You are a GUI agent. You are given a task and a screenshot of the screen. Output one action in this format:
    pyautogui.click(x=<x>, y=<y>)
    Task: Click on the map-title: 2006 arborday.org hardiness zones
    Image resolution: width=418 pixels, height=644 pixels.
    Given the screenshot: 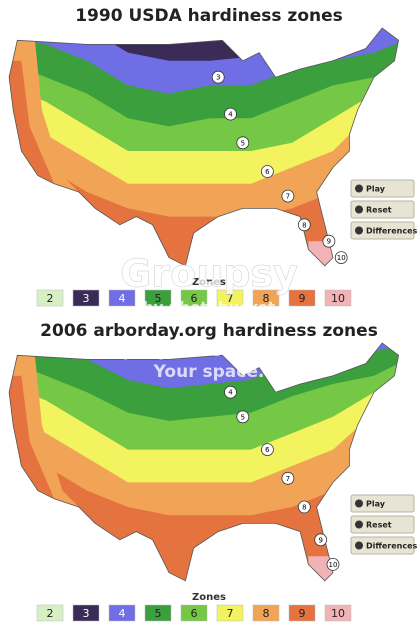 What is the action you would take?
    pyautogui.click(x=209, y=331)
    